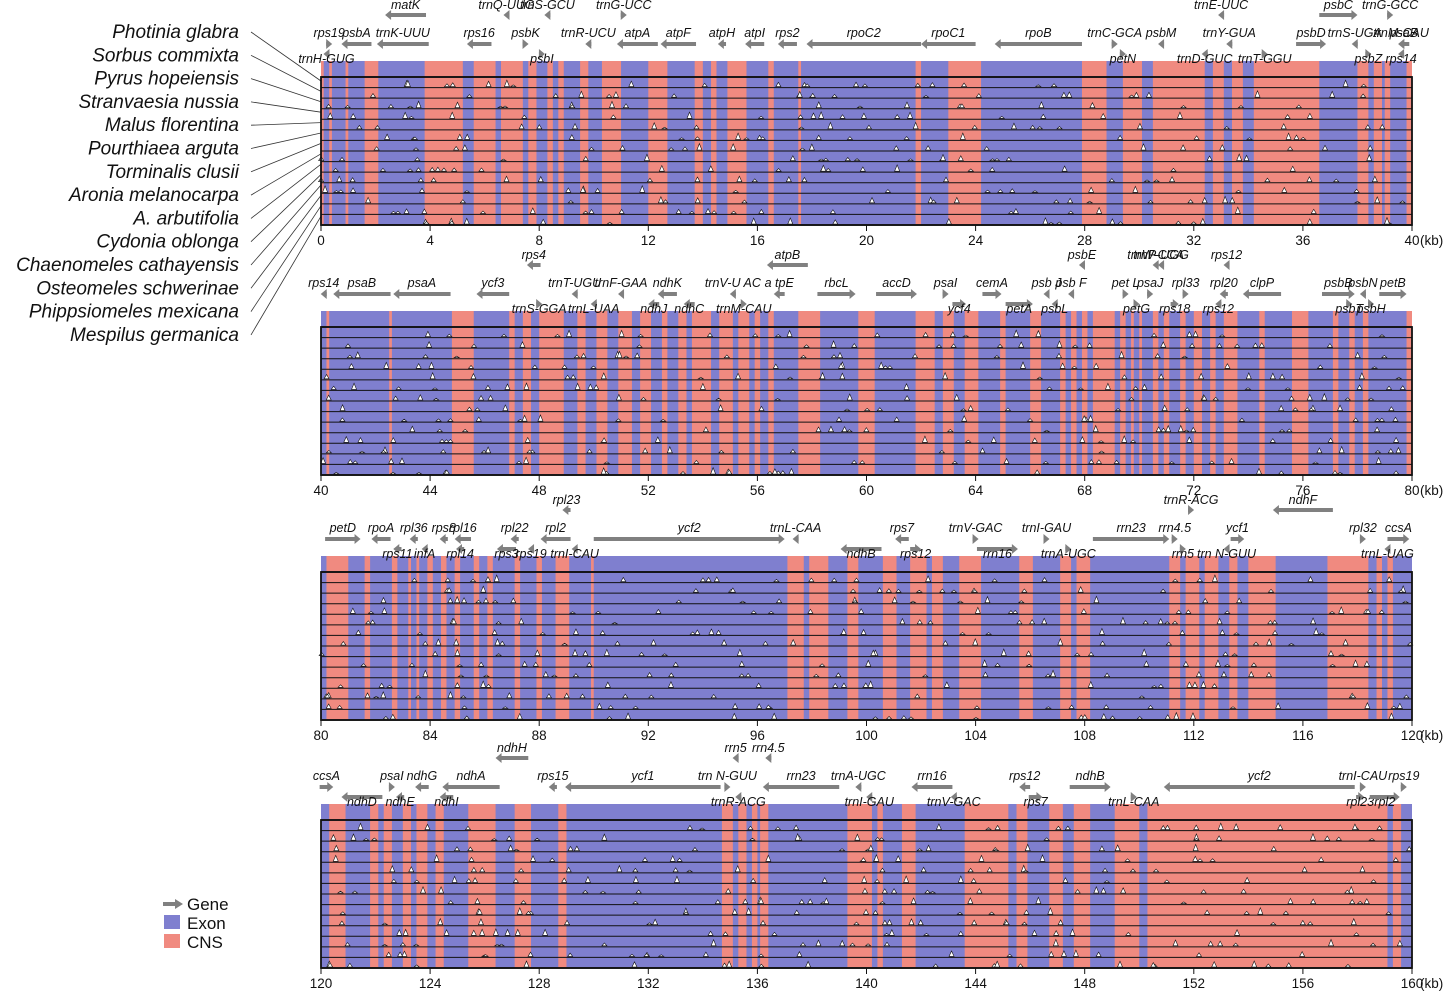  Describe the element at coordinates (795, 528) in the screenshot. I see `gene-label: trnL-CAA` at that location.